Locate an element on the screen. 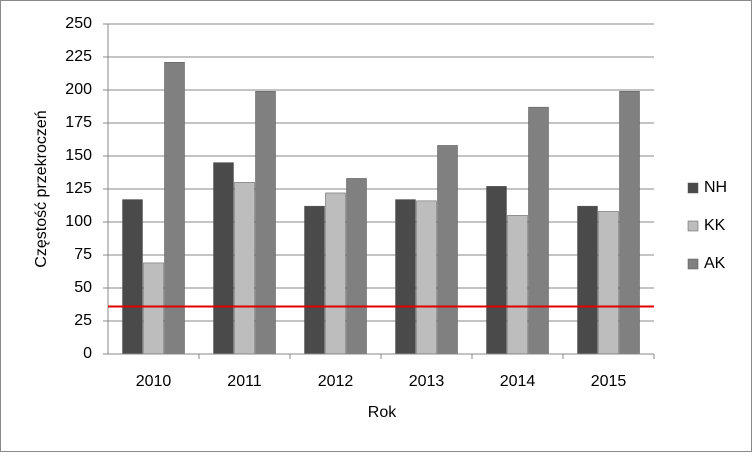 The image size is (752, 457). x-tick-label: 2014 is located at coordinates (518, 381).